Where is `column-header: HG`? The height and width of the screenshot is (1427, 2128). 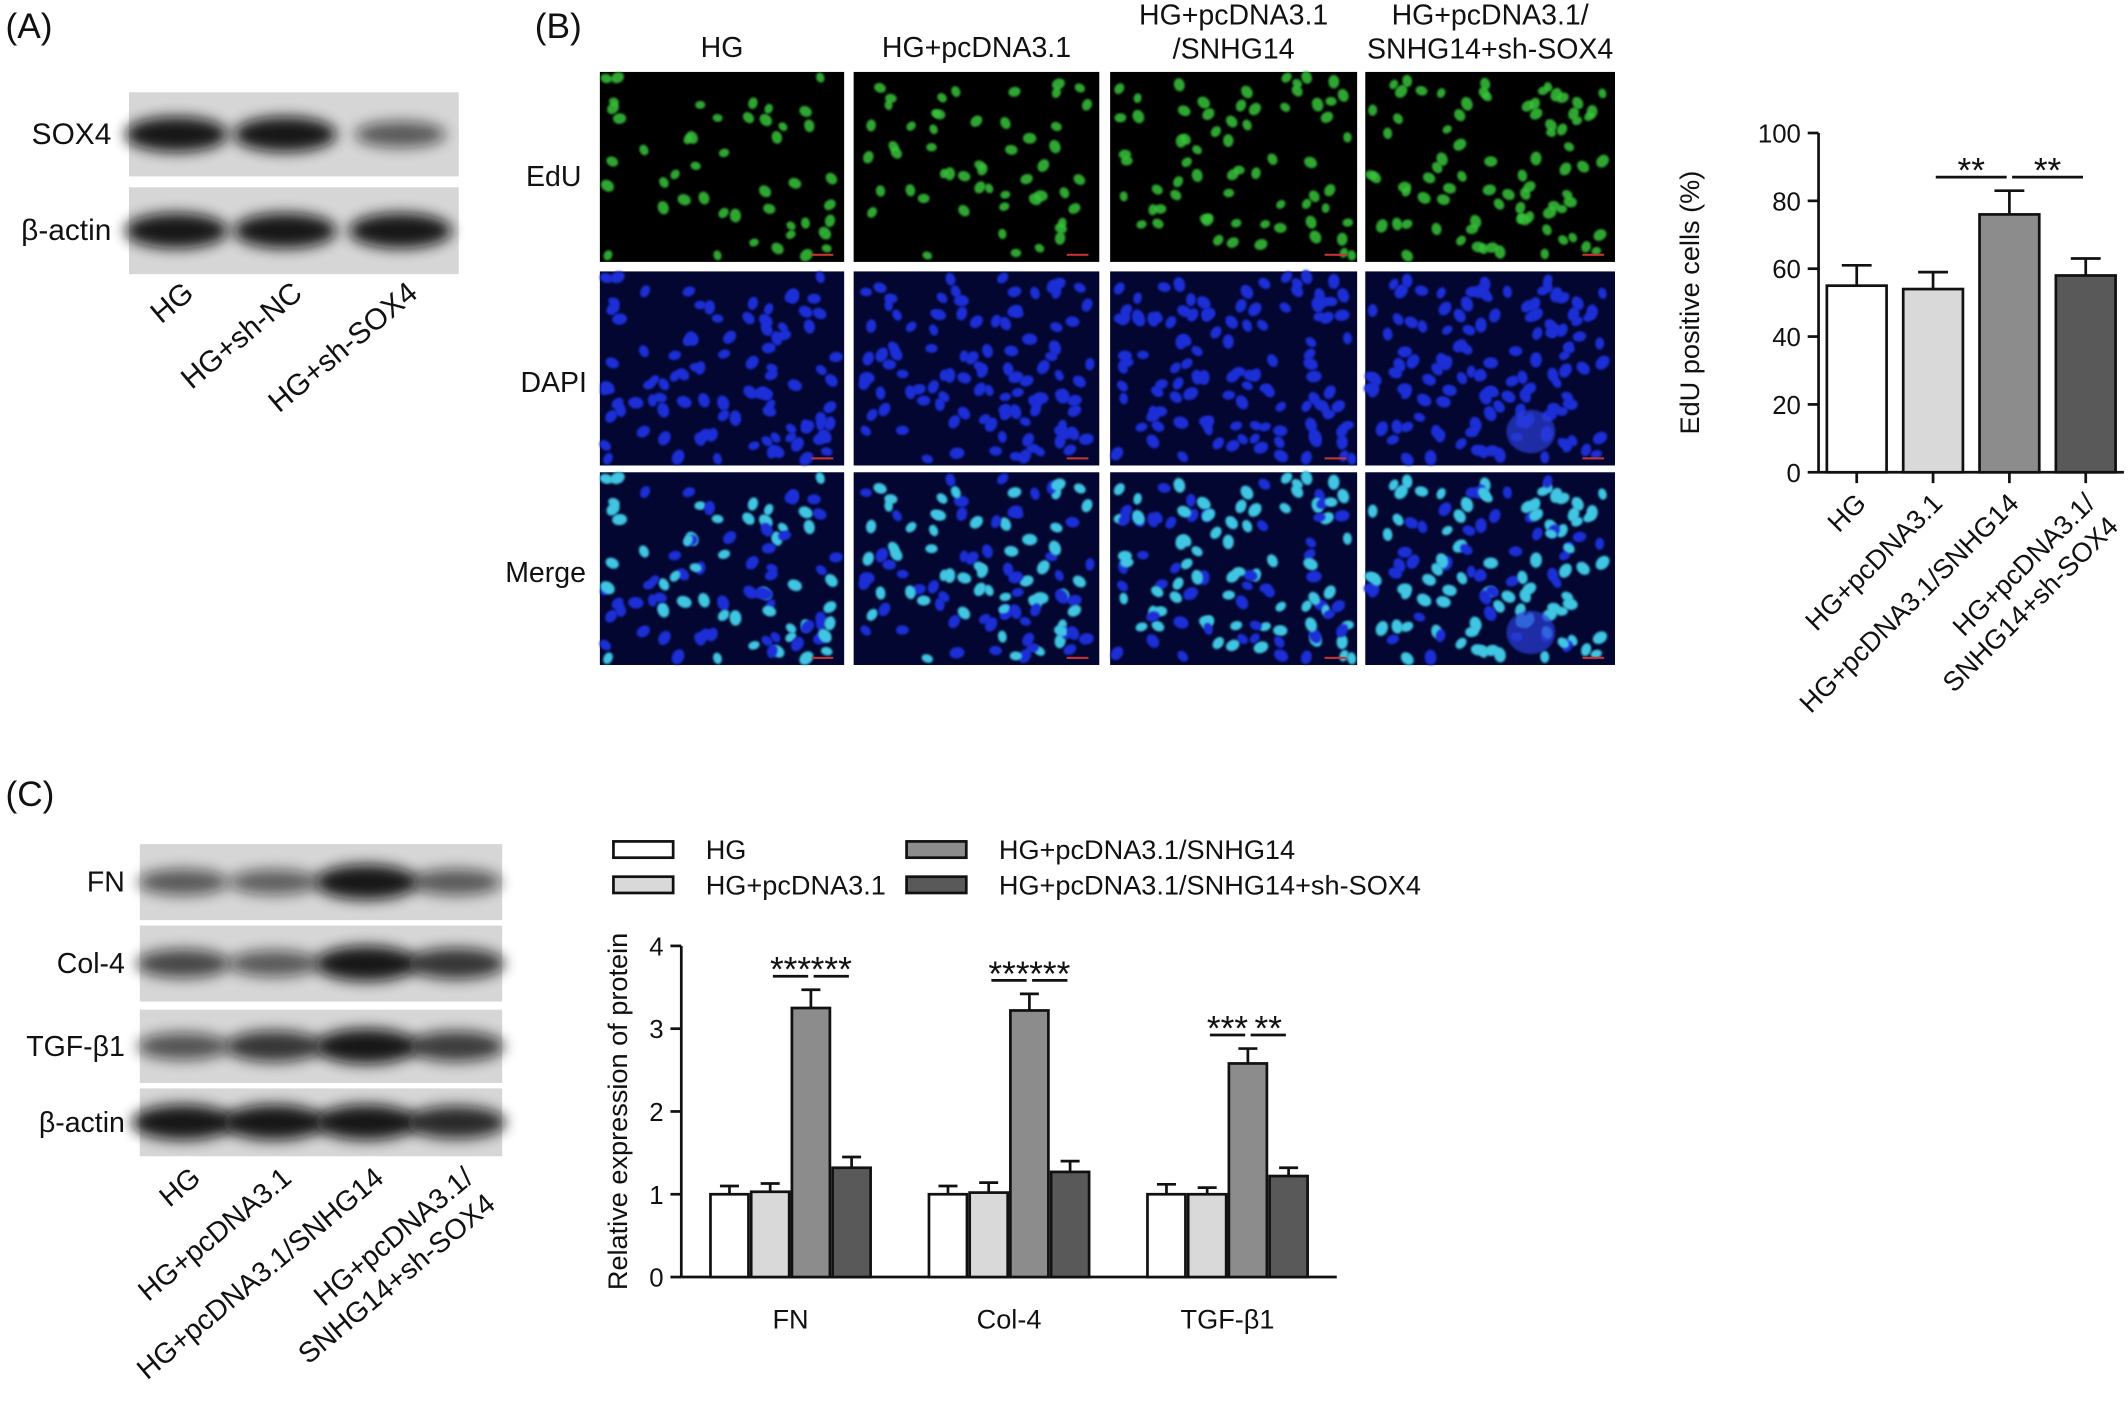 column-header: HG is located at coordinates (722, 48).